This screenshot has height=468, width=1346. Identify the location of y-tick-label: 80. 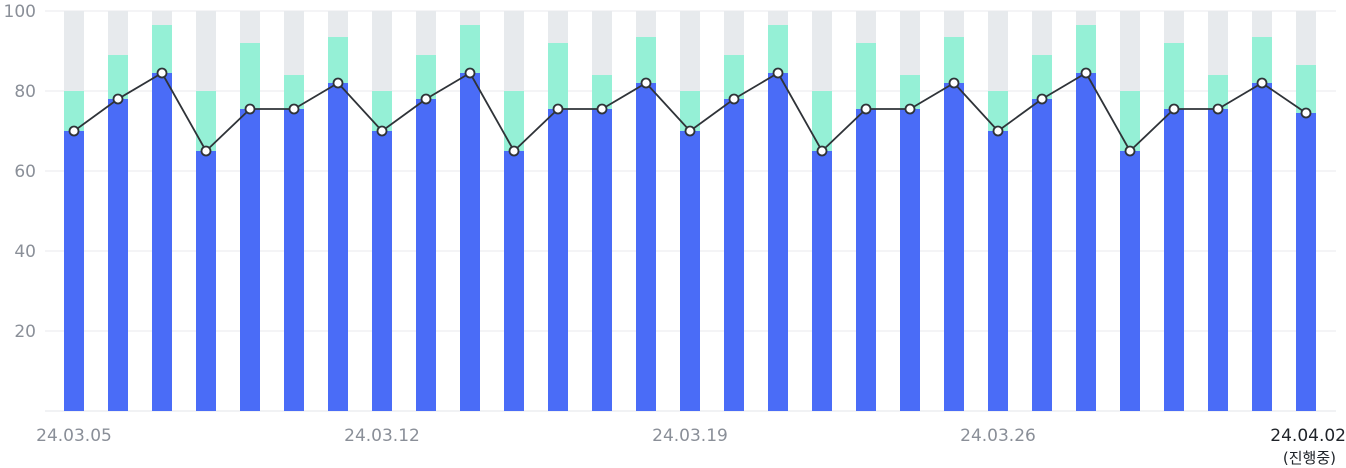
(25, 92).